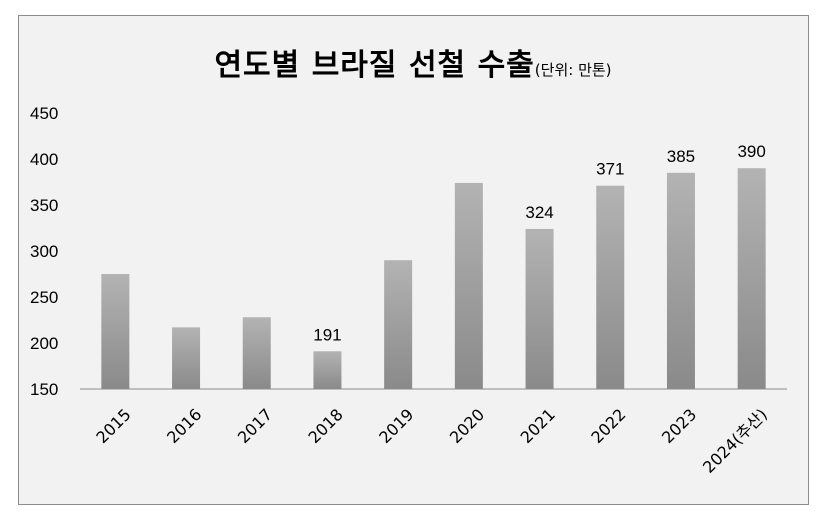 This screenshot has width=826, height=521. I want to click on y-tick-label: 300, so click(44, 251).